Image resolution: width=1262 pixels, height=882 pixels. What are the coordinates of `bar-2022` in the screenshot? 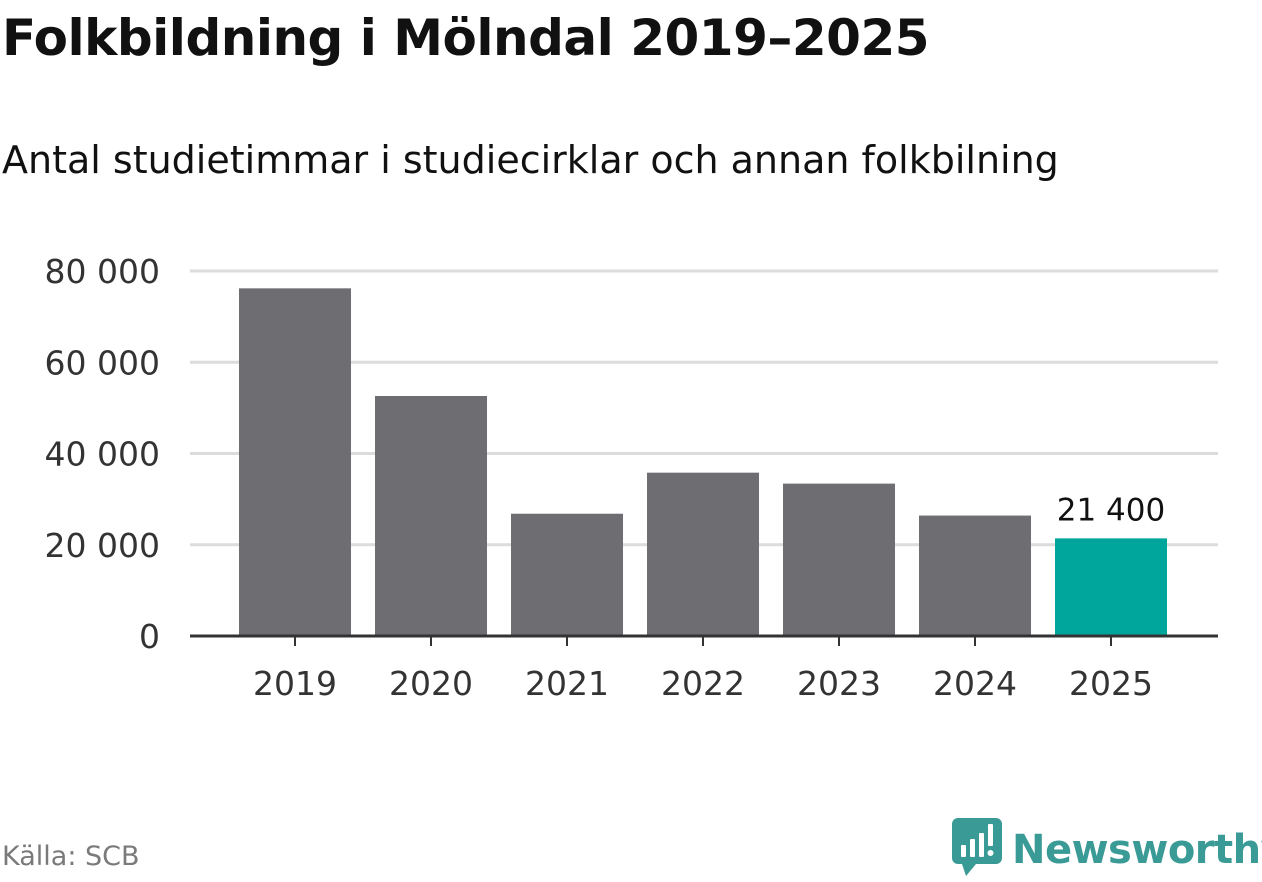 It's located at (703, 554).